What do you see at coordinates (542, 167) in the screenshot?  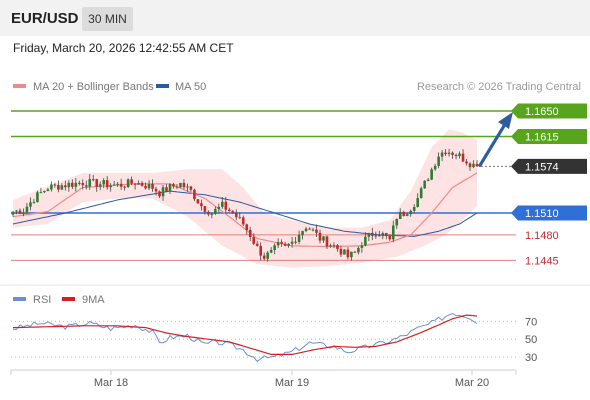 I see `level-label: 1.1574` at bounding box center [542, 167].